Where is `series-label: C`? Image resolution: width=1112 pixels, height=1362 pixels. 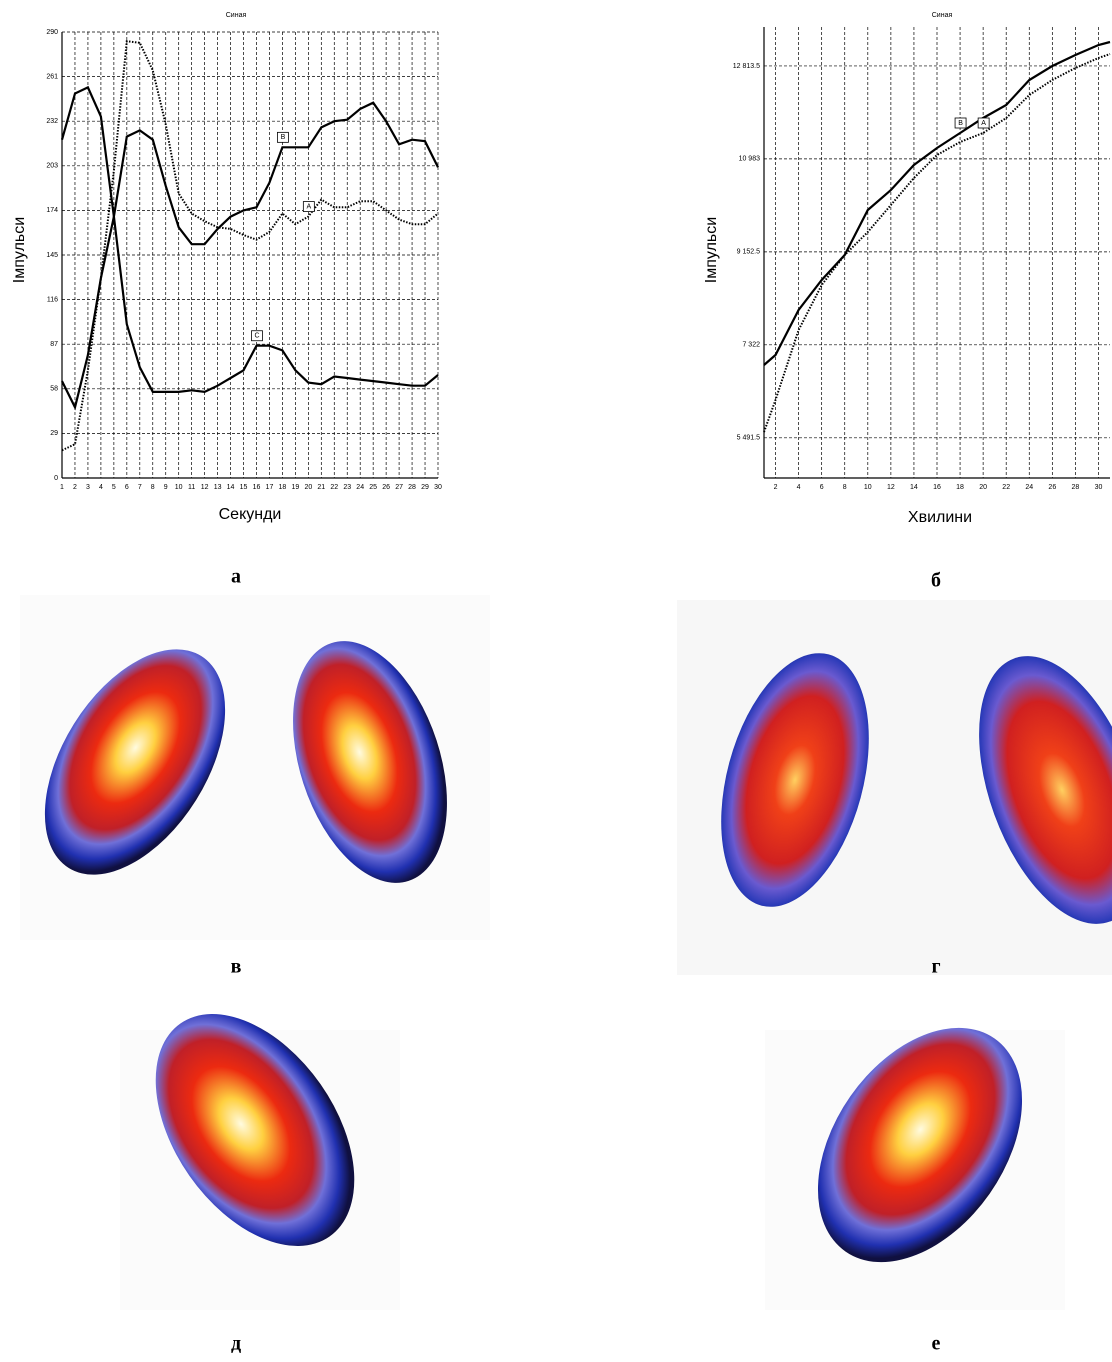
series-label: C is located at coordinates (256, 336).